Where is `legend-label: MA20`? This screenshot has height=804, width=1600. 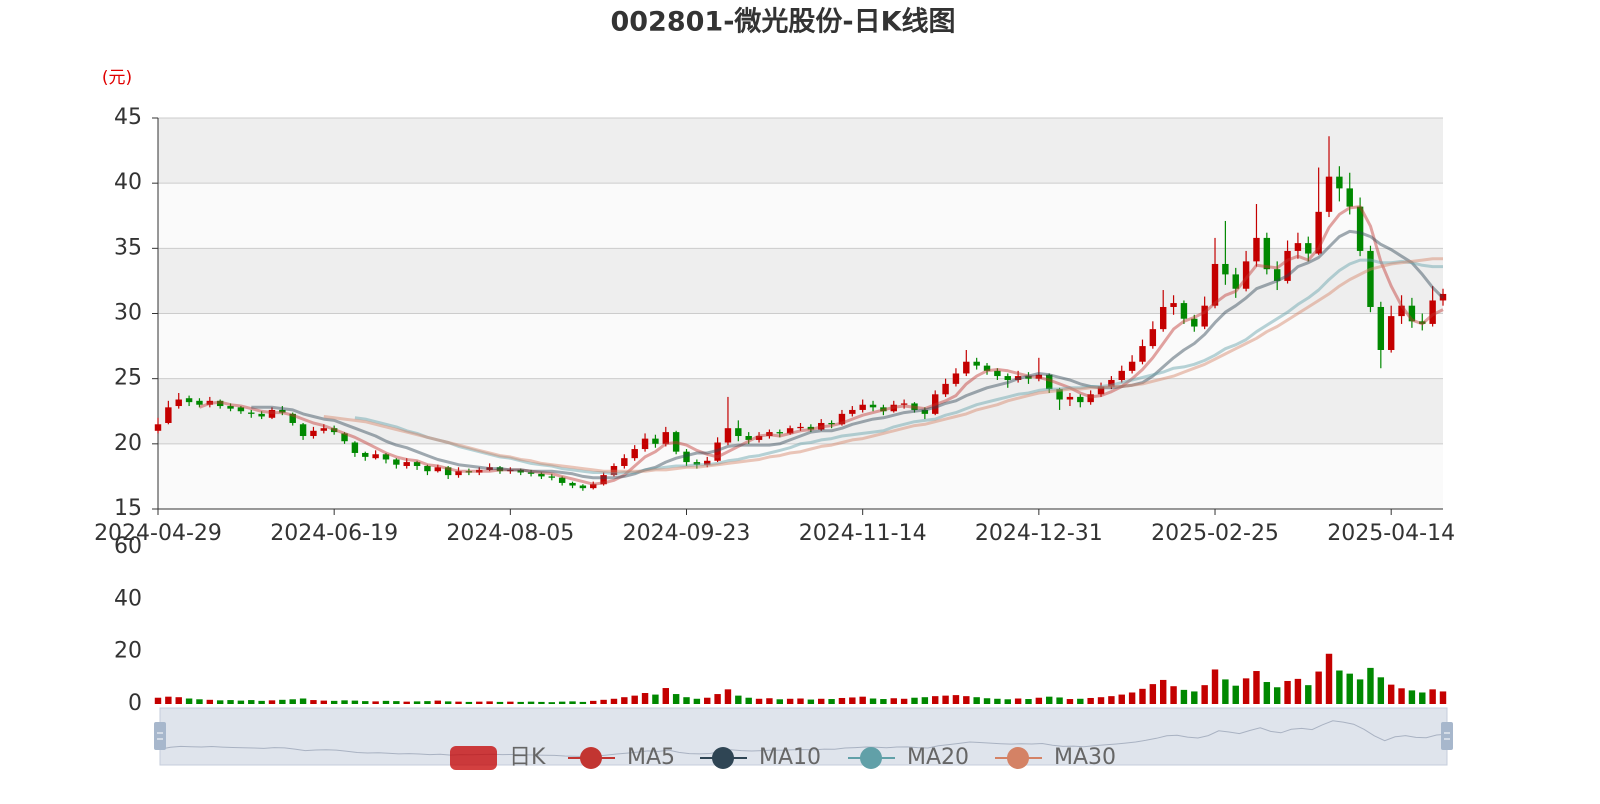 legend-label: MA20 is located at coordinates (938, 757).